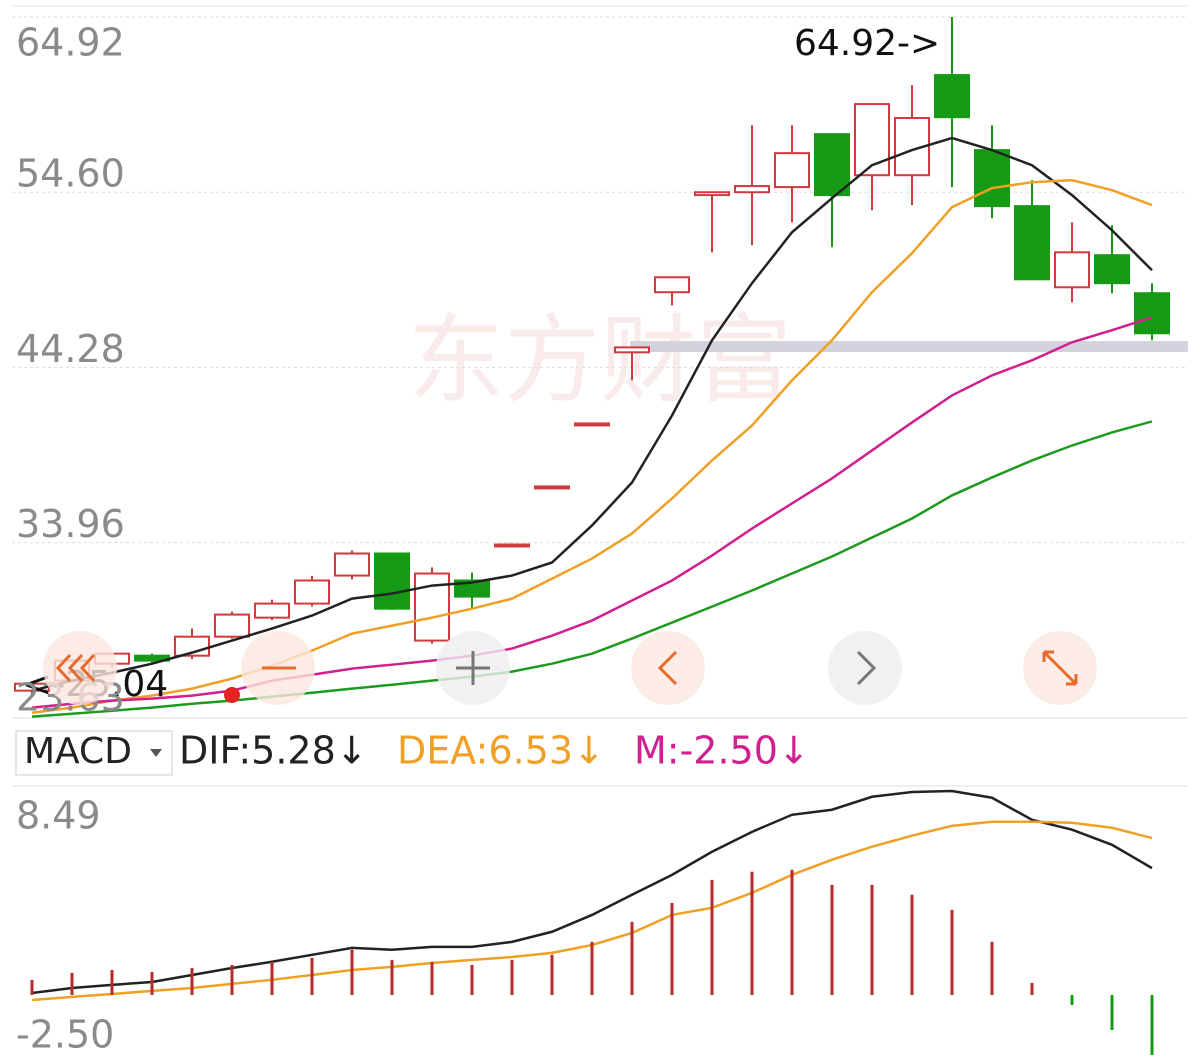 The width and height of the screenshot is (1200, 1059). I want to click on watermark: 东方财富, so click(600, 360).